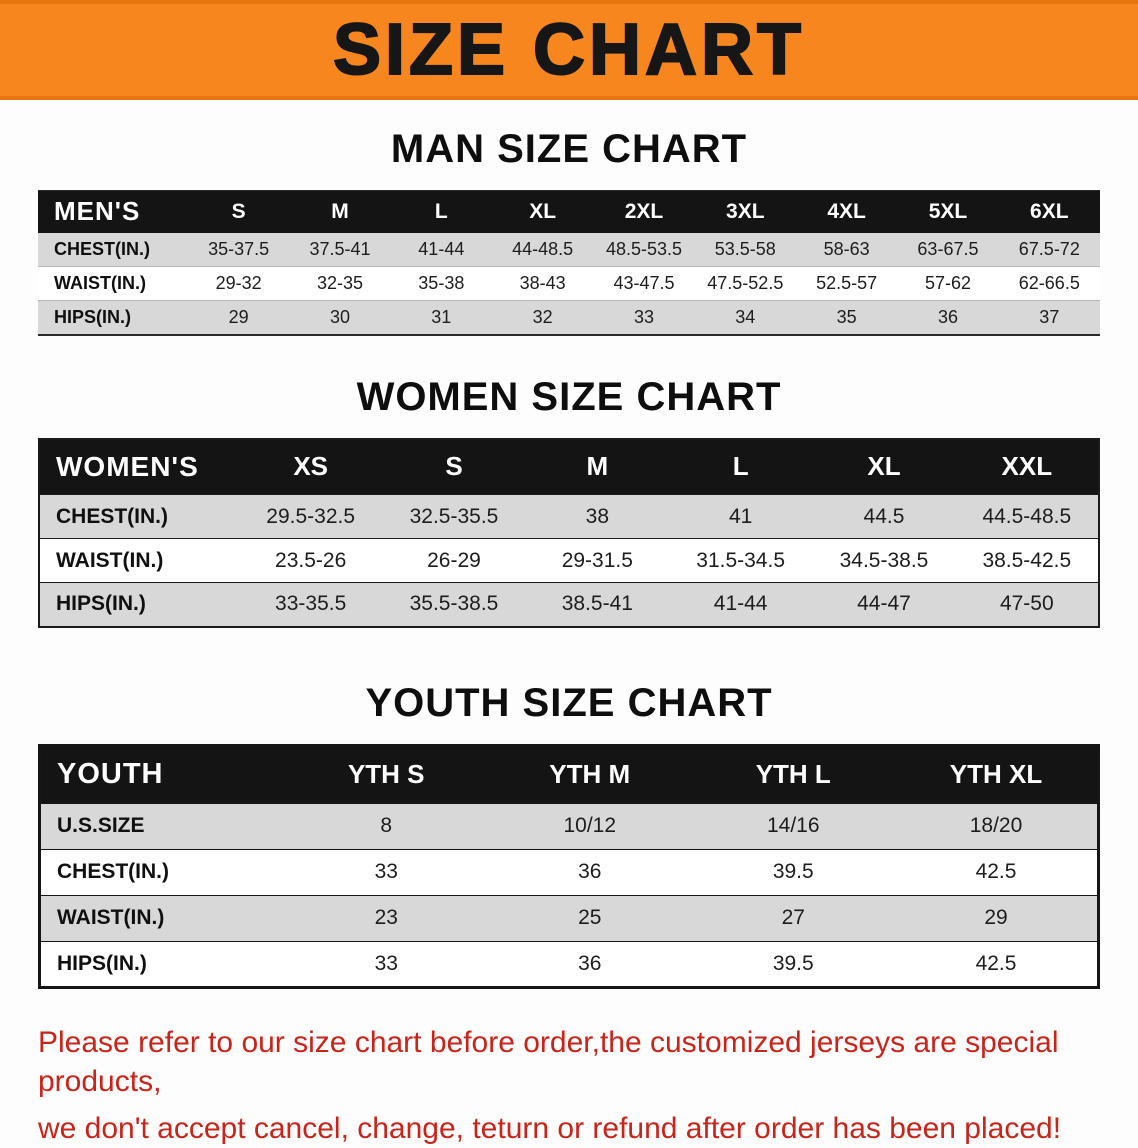  I want to click on size-value-cell: 18/20, so click(996, 825).